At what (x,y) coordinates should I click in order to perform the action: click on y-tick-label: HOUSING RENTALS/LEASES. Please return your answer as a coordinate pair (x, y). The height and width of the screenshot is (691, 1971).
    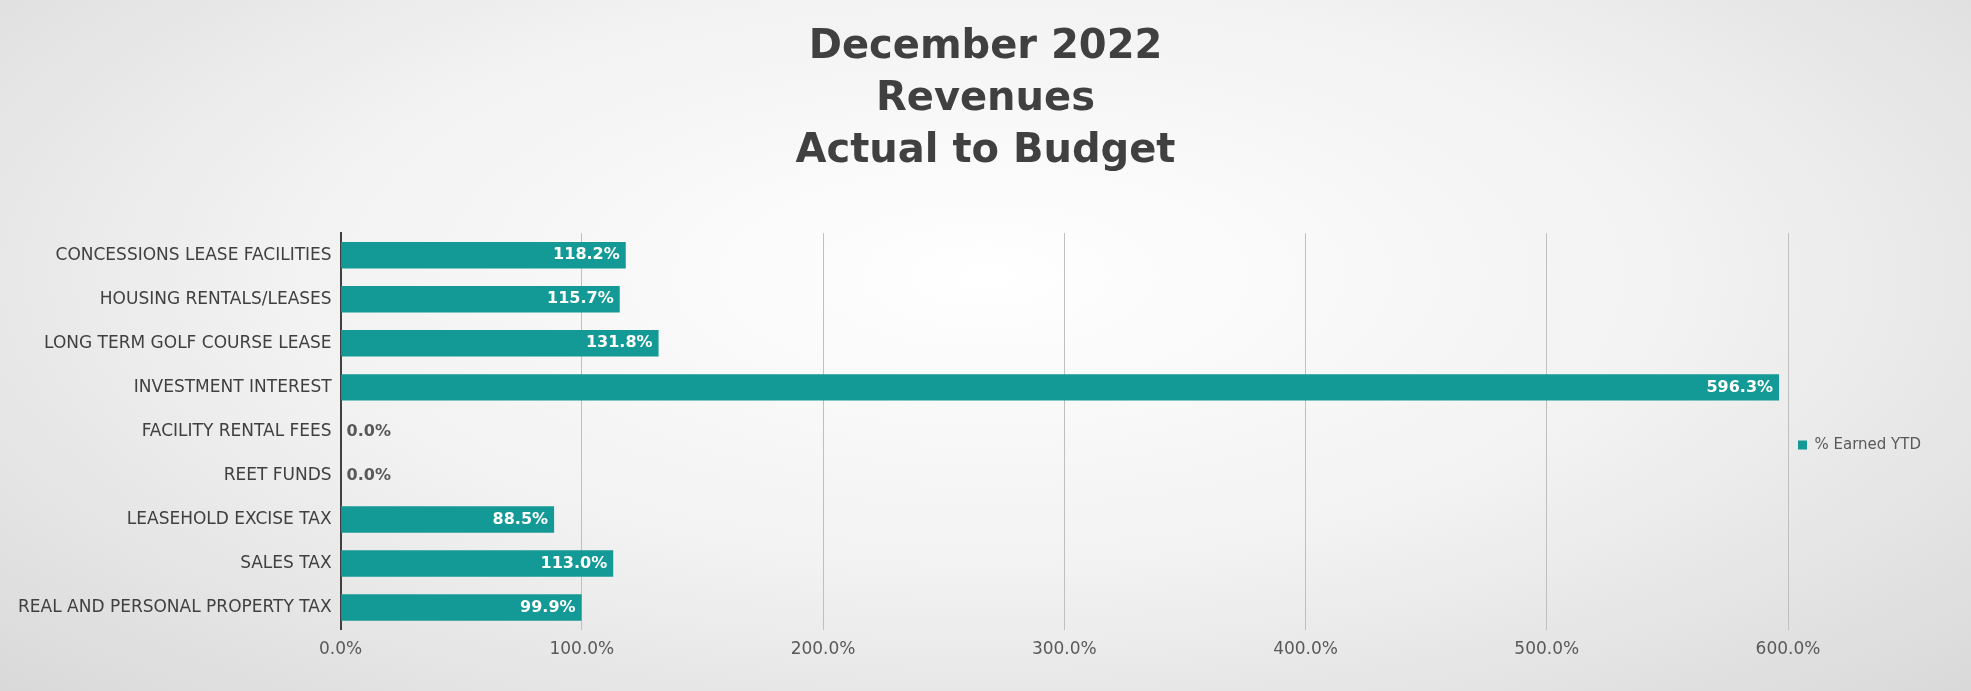
    Looking at the image, I should click on (215, 297).